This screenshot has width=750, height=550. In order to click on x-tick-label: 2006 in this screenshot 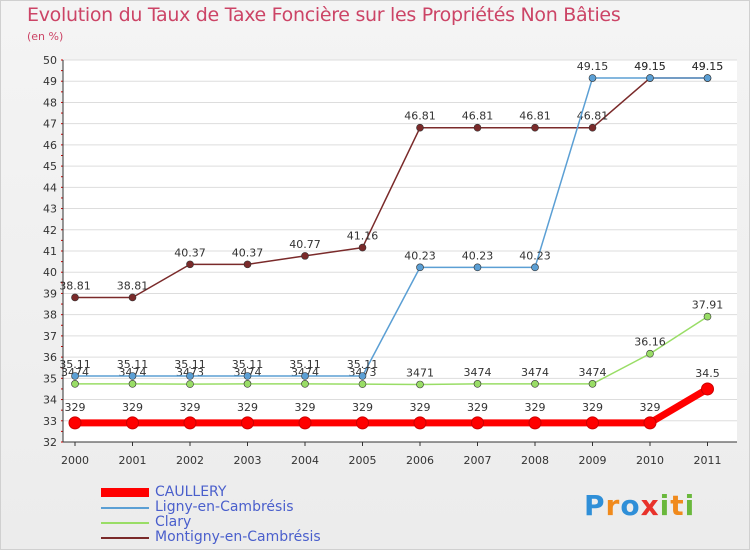, I will do `click(420, 460)`.